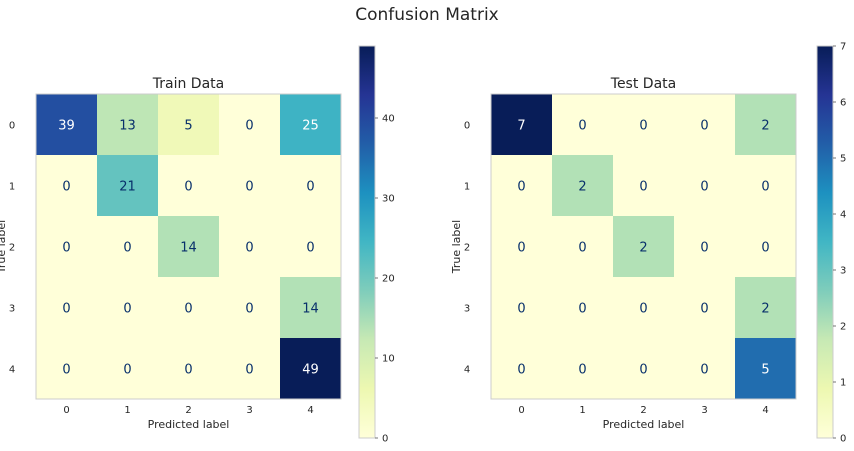 The image size is (854, 451). I want to click on cell-value-label: 13, so click(127, 126).